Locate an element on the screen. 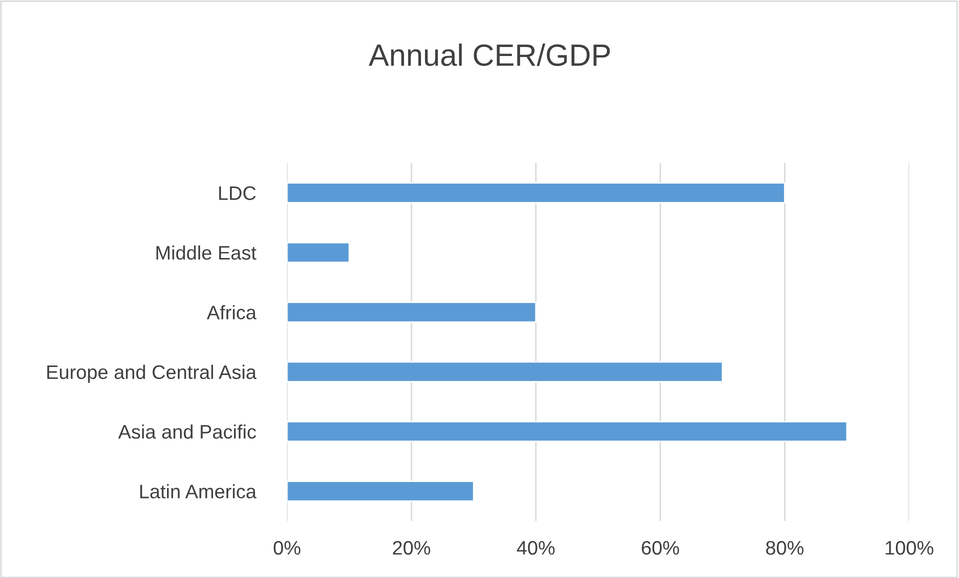 The height and width of the screenshot is (578, 959). y-tick-label: Africa is located at coordinates (231, 312).